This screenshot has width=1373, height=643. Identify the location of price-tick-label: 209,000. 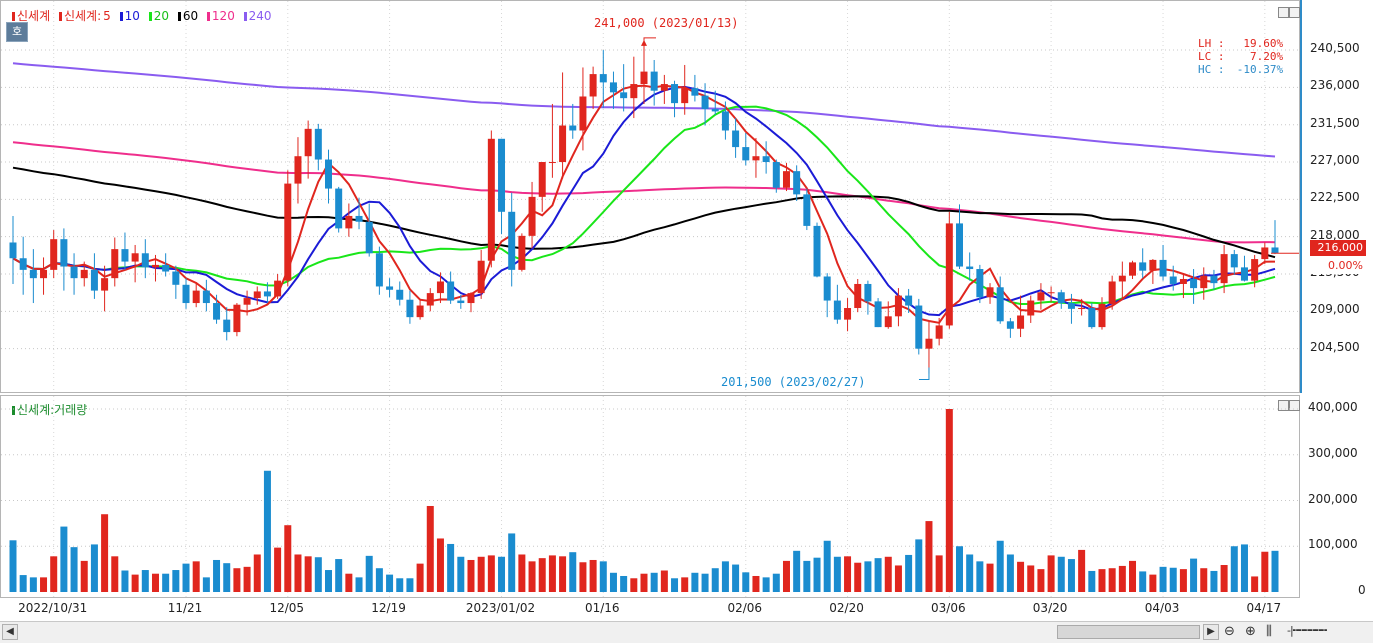
(1335, 309).